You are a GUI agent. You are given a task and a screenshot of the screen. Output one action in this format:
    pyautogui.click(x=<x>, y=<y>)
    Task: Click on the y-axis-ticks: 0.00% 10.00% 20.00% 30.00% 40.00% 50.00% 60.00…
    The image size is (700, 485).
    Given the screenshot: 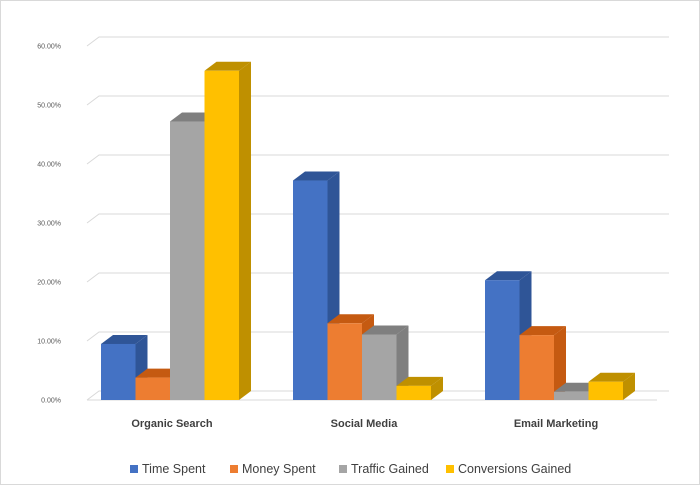 What is the action you would take?
    pyautogui.click(x=49, y=224)
    